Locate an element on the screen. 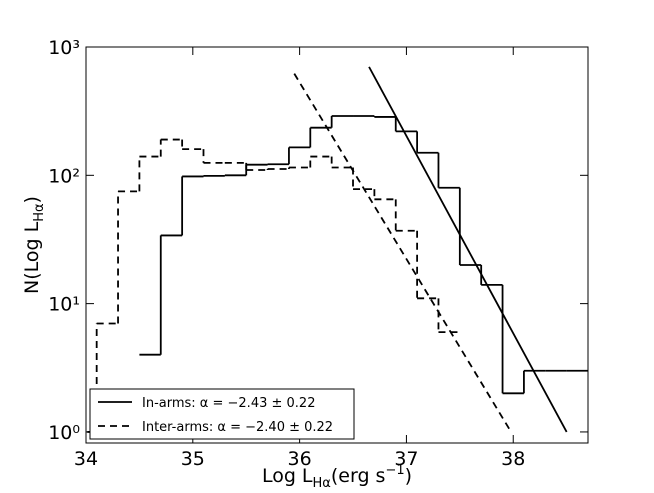 Image resolution: width=654 pixels, height=493 pixels. x-tick-label: 36 is located at coordinates (300, 459).